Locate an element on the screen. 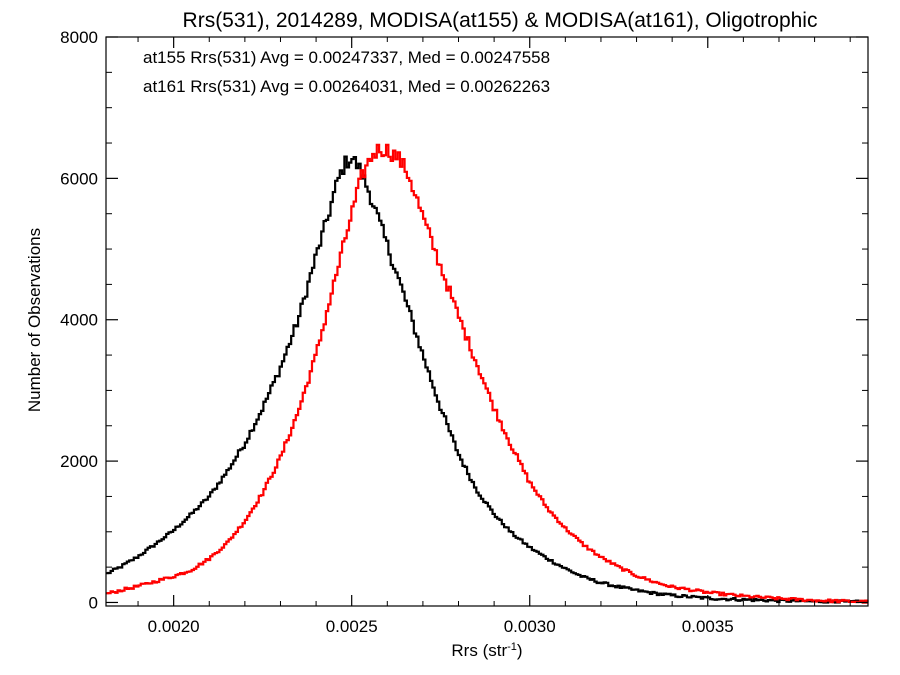 Image resolution: width=900 pixels, height=675 pixels. x-axis-label: Rrs (str-1) is located at coordinates (486, 650).